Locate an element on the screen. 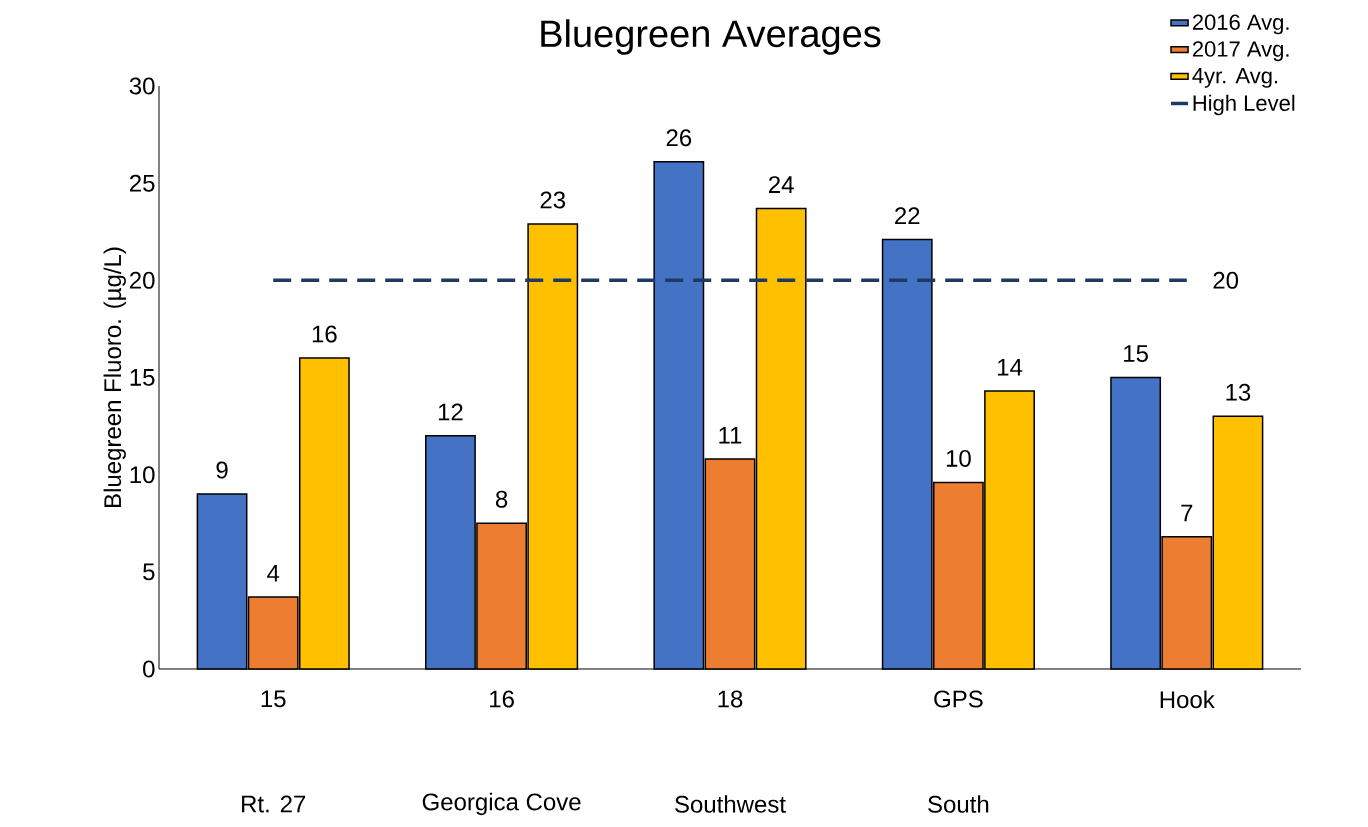 Image resolution: width=1368 pixels, height=827 pixels. y-tick-label: 15 is located at coordinates (142, 377).